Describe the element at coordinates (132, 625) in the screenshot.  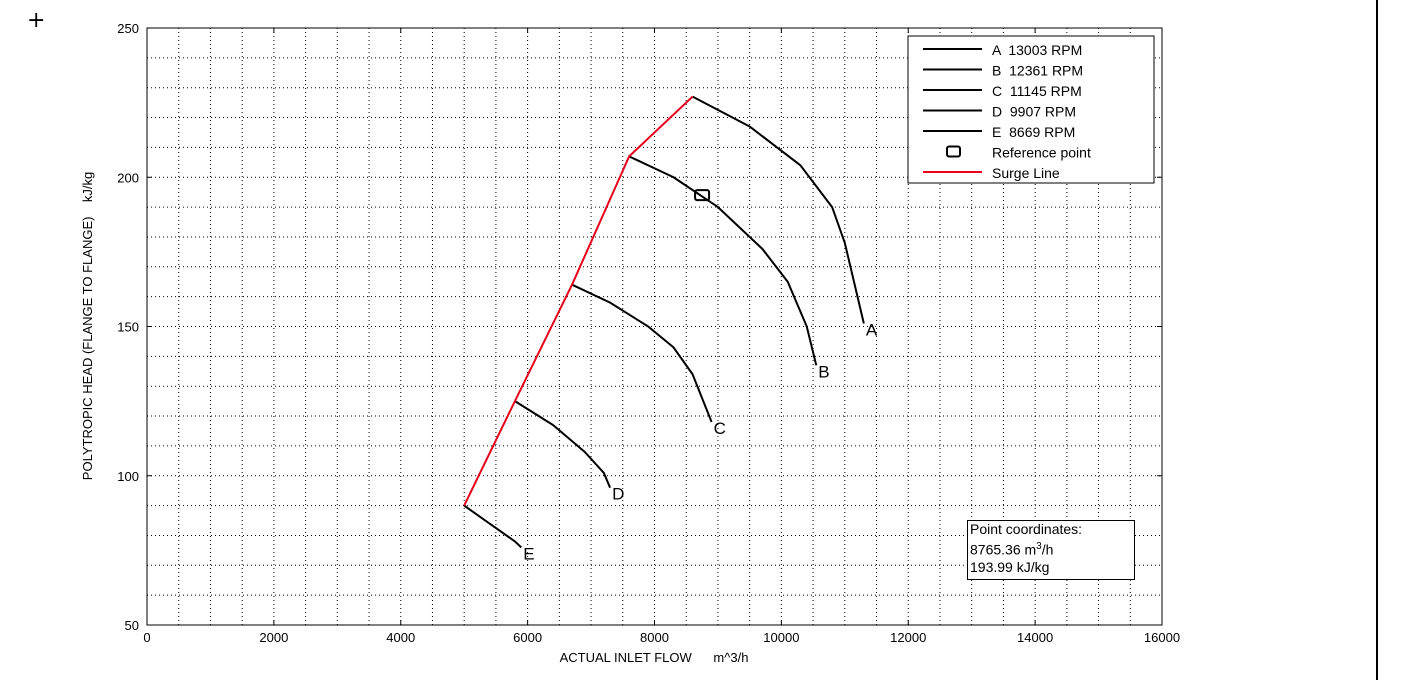
I see `y-tick-label: 50` at that location.